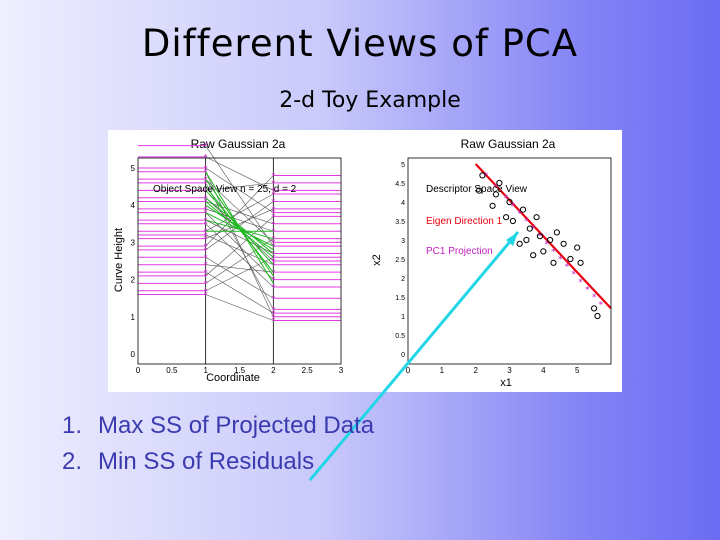 Image resolution: width=720 pixels, height=540 pixels. I want to click on left-tick-labels: 0 0.5 1 1.5 2 2.5 3 0 1 2 3 4 5, so click(237, 269).